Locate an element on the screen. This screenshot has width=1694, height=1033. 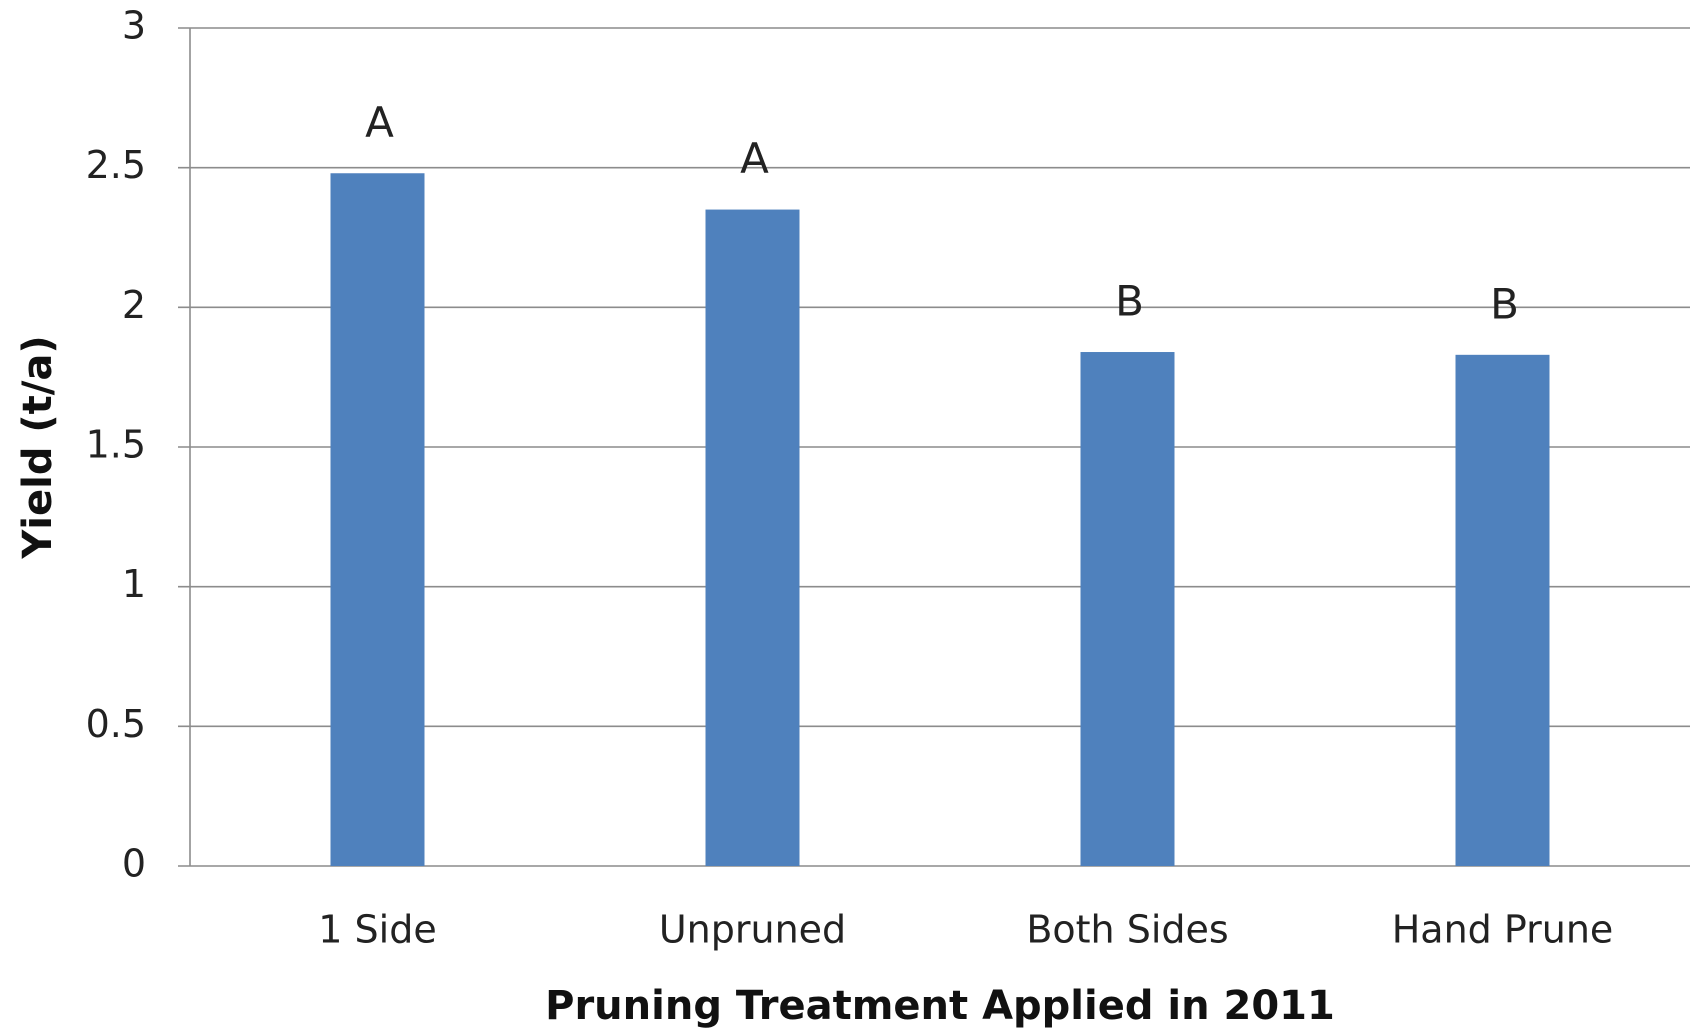
x-tick-label: 1 Side is located at coordinates (377, 930).